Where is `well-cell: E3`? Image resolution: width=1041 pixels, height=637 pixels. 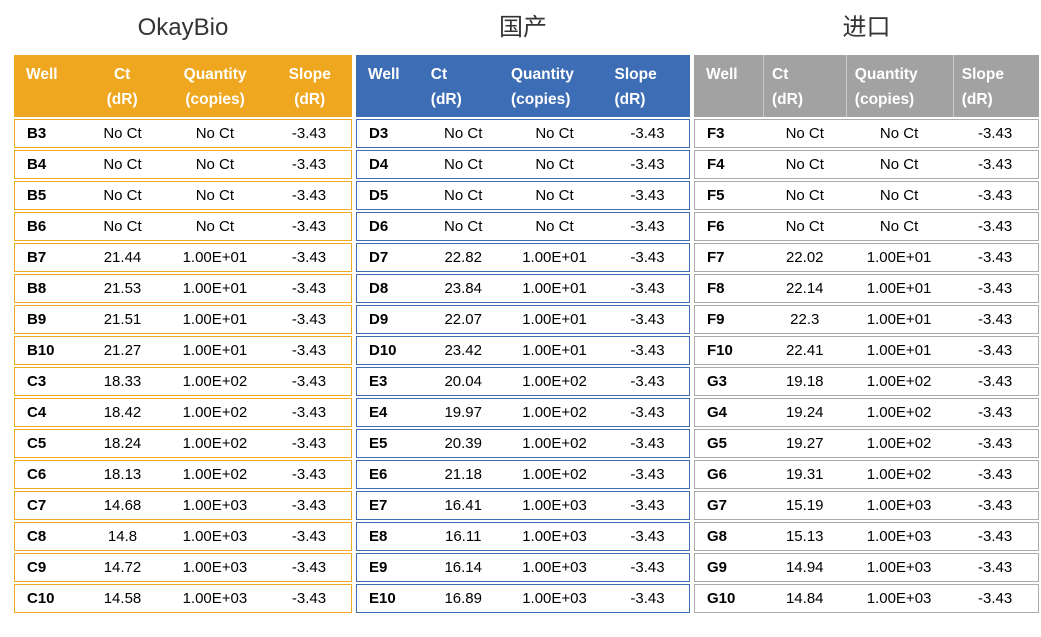
well-cell: E3 is located at coordinates (378, 381).